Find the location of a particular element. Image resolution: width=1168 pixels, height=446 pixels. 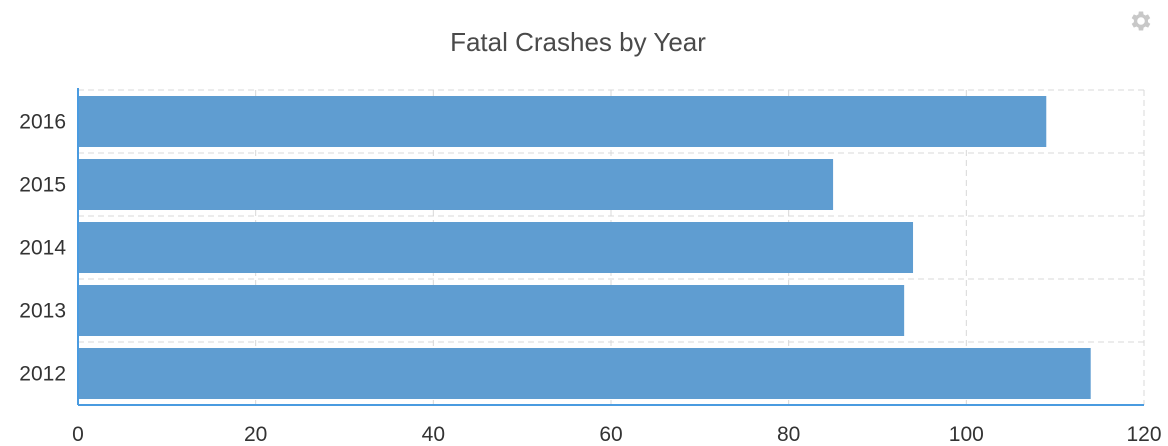

chart-title: Fatal Crashes by Year is located at coordinates (578, 42).